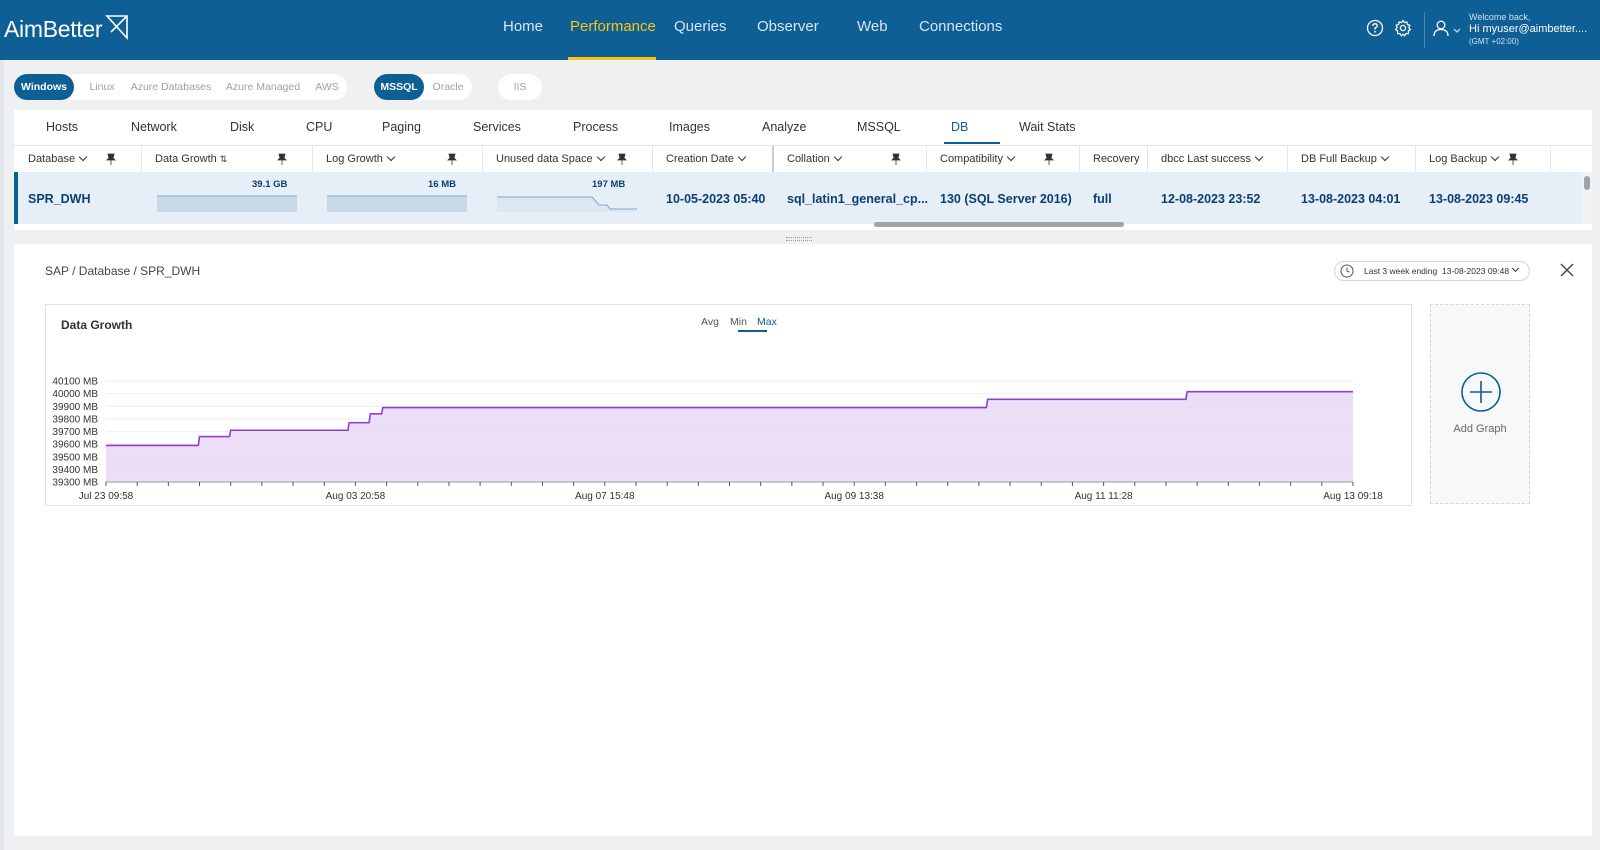 This screenshot has height=850, width=1600. Describe the element at coordinates (191, 159) in the screenshot. I see `col-header-data-growth: Data Growth ⇅` at that location.